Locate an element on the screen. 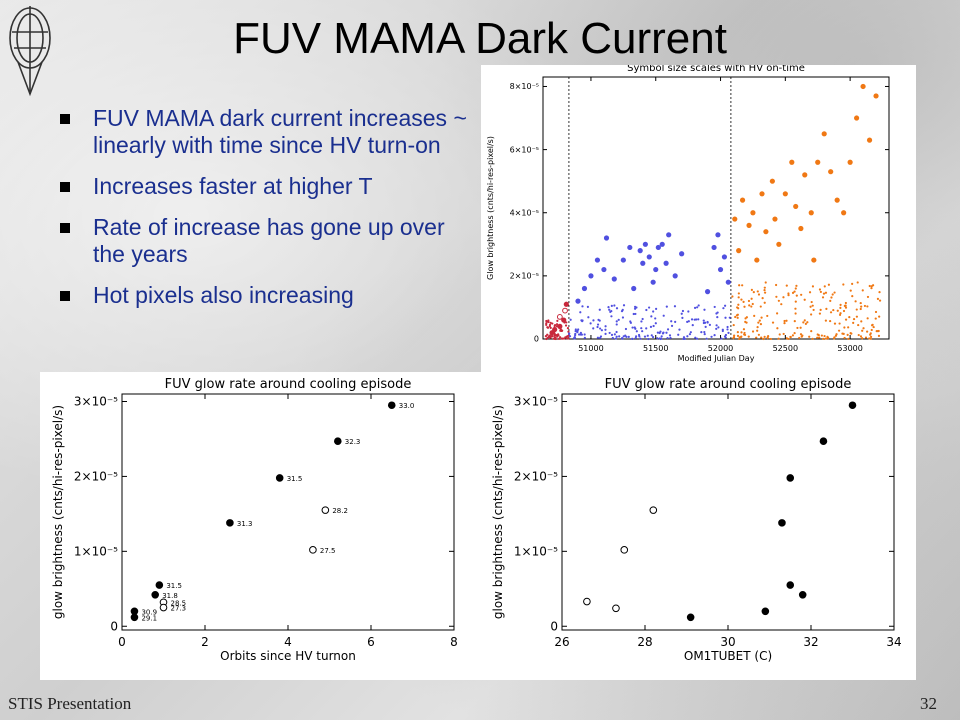 The width and height of the screenshot is (960, 720). x-tick-label: 6 is located at coordinates (371, 642).